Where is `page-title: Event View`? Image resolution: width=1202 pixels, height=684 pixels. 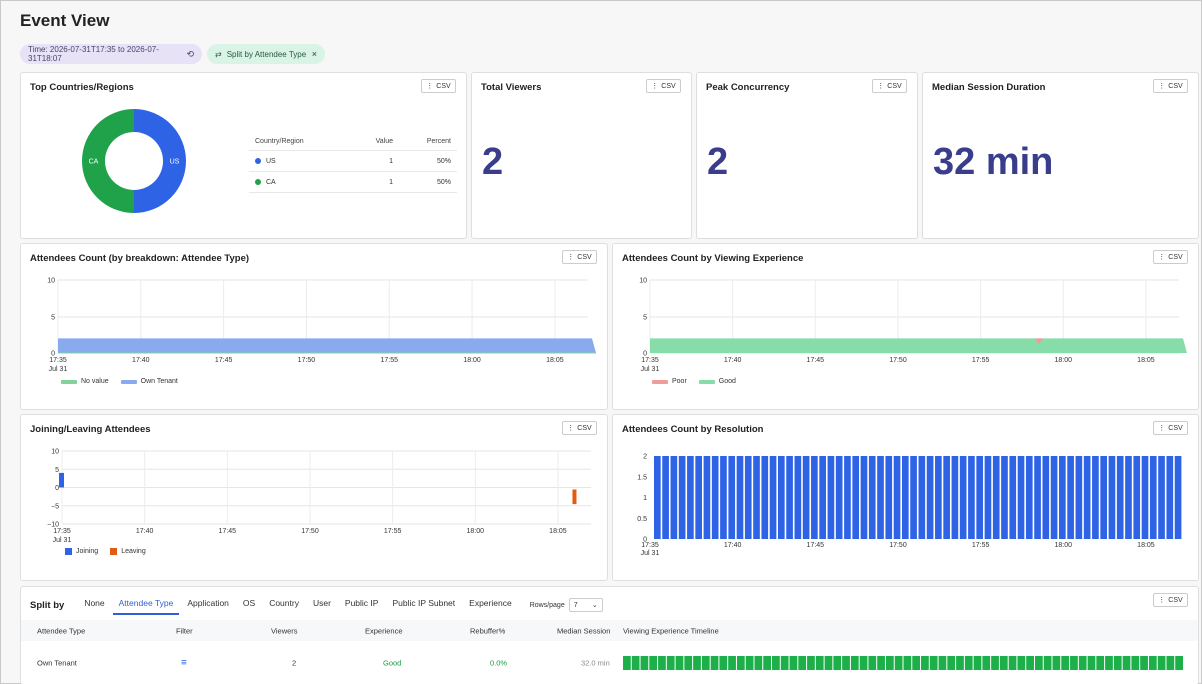
page-title: Event View is located at coordinates (65, 20).